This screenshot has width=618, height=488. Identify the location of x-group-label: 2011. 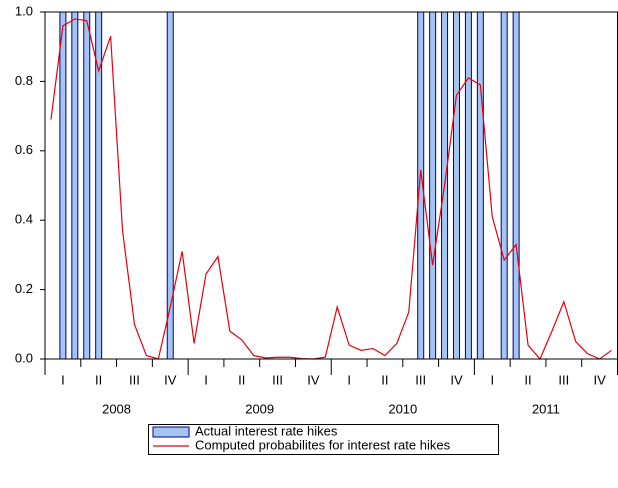
(546, 408).